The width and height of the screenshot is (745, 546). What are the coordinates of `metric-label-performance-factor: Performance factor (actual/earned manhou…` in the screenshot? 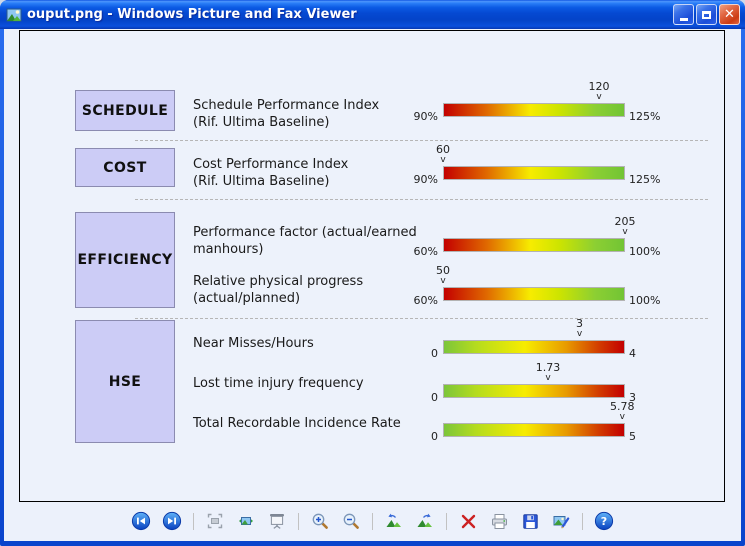 It's located at (310, 241).